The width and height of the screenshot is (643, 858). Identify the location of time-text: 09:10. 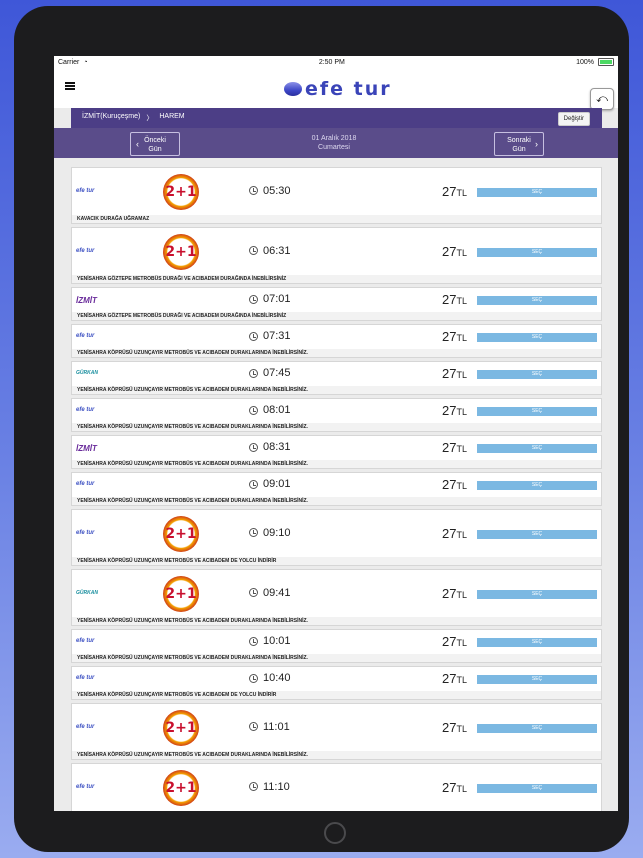
(277, 532).